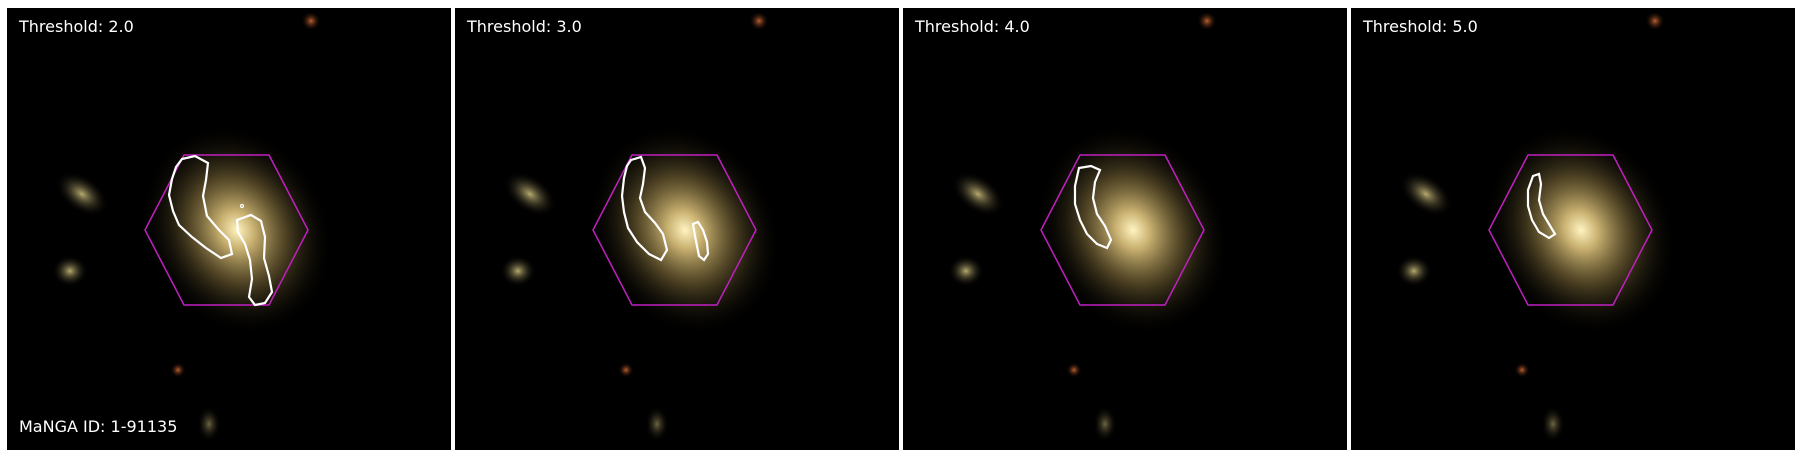 This screenshot has width=1800, height=457. Describe the element at coordinates (972, 26) in the screenshot. I see `threshold-label: Threshold: 4.0` at that location.